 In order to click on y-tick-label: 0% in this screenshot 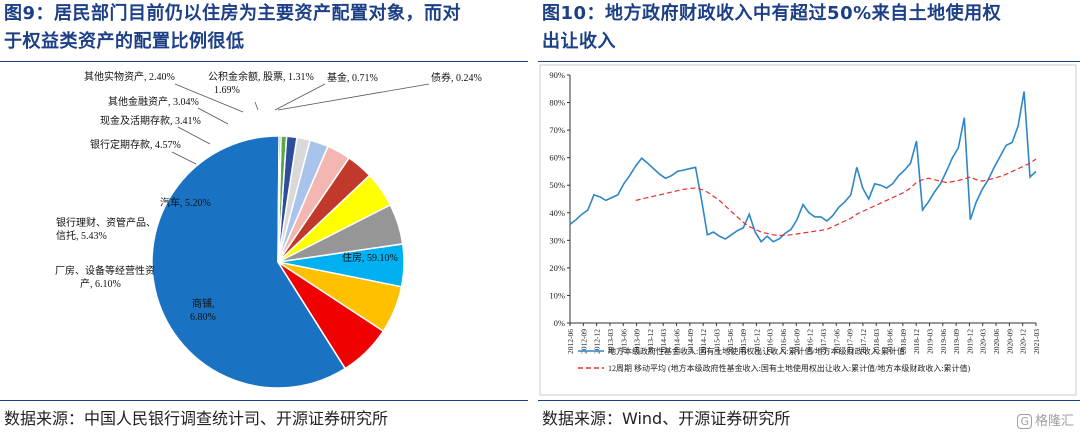, I will do `click(559, 323)`.